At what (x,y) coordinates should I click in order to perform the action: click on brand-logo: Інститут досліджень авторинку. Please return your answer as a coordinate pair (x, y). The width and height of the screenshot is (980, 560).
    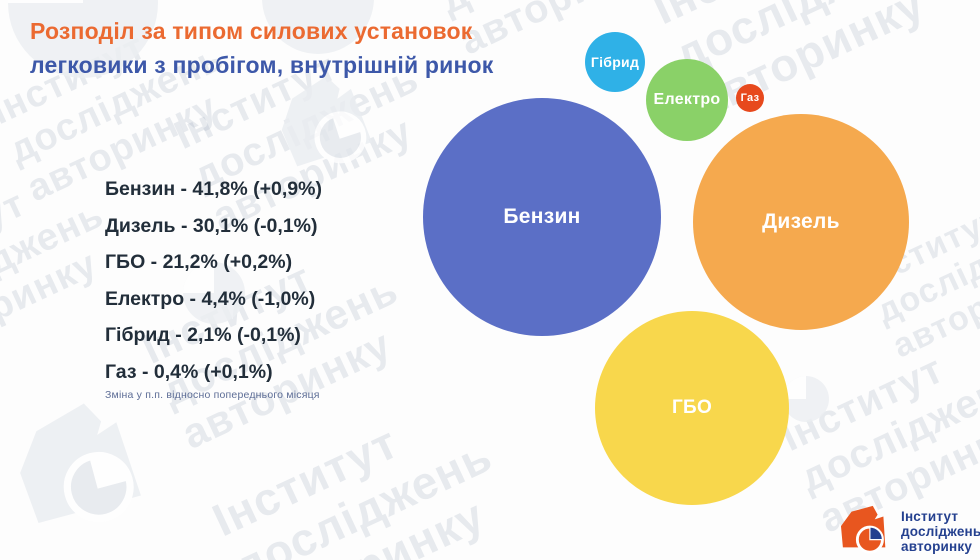
    Looking at the image, I should click on (910, 531).